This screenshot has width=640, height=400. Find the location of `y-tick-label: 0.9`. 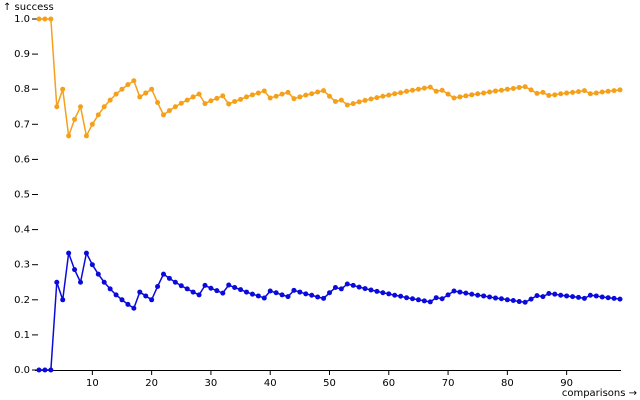

y-tick-label: 0.9 is located at coordinates (22, 54).